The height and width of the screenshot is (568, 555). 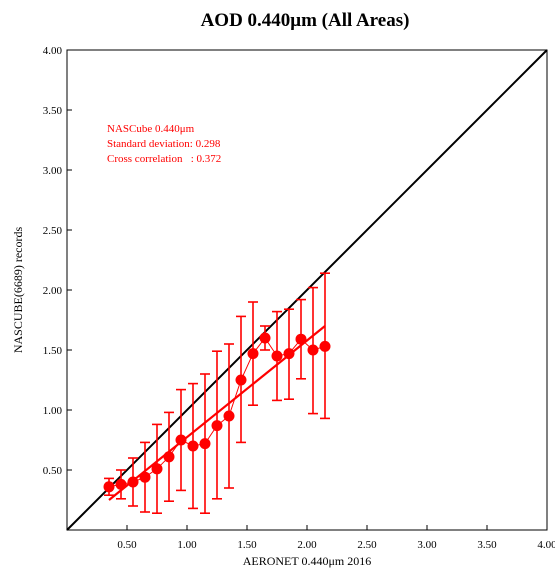 What do you see at coordinates (53, 351) in the screenshot?
I see `y-tick-label: 1.50` at bounding box center [53, 351].